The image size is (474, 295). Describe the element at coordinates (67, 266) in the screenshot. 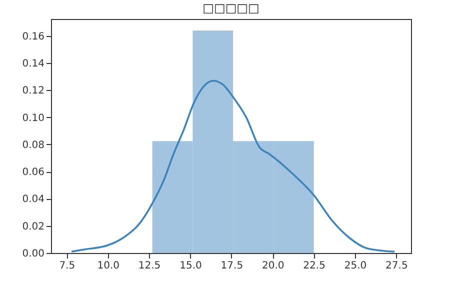

I see `x-tick-label: 7.5` at that location.